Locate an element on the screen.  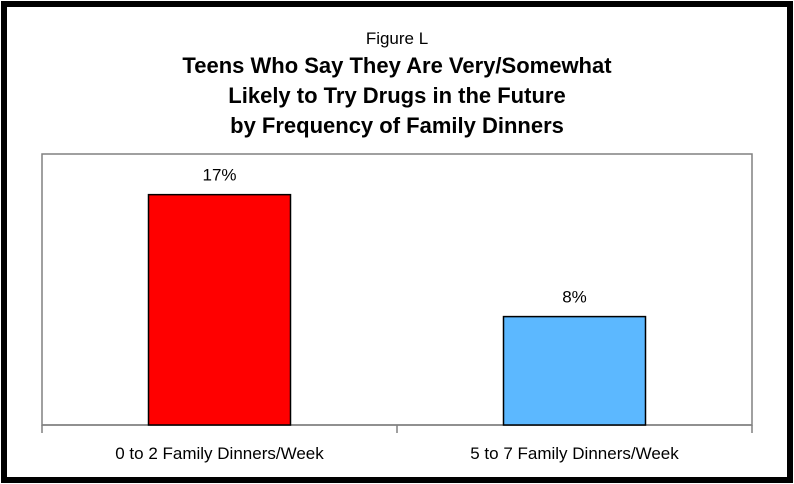
chart-title-line-2: Likely to Try Drugs in the Future is located at coordinates (396, 95).